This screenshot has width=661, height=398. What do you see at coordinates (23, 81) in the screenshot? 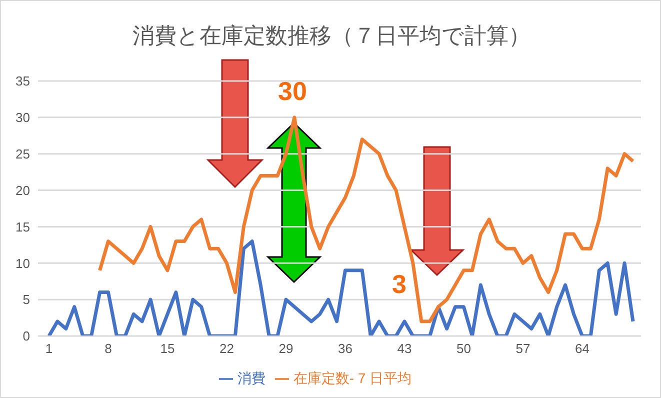
I see `y-tick-label: 35` at bounding box center [23, 81].